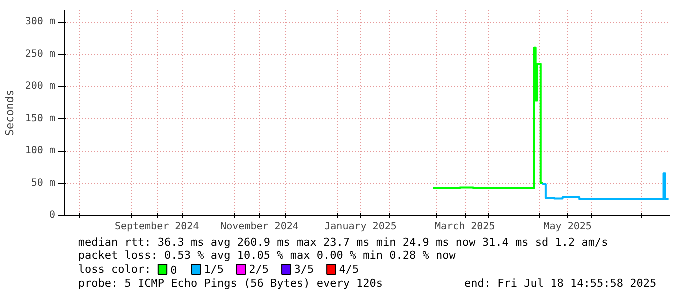  What do you see at coordinates (568, 227) in the screenshot?
I see `x-tick-label: May 2025` at bounding box center [568, 227].